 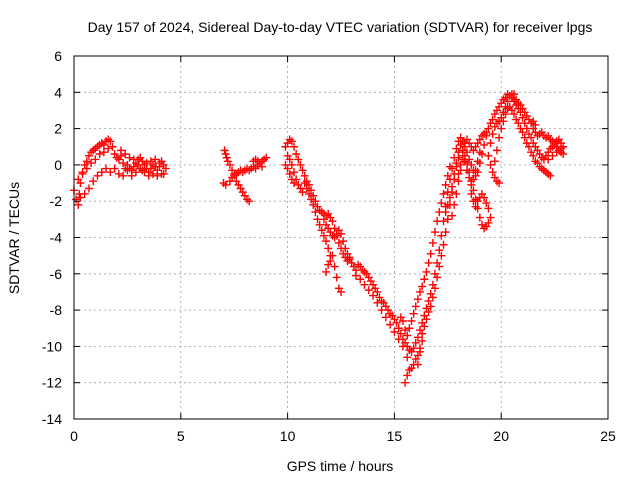 I want to click on x-axis-label: GPS time / hours, so click(x=340, y=466).